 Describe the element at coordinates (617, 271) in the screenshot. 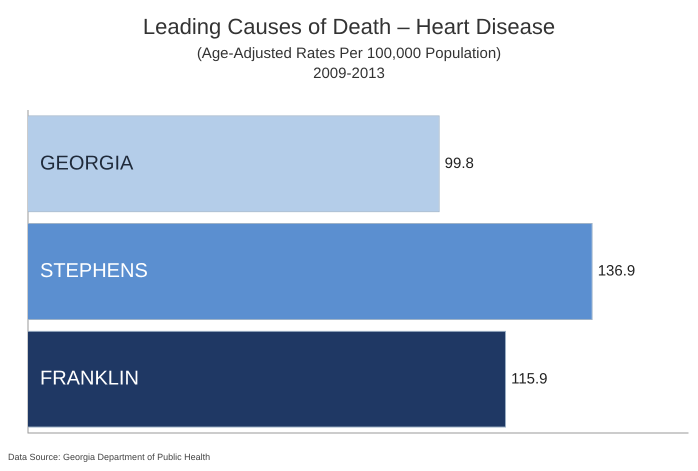

I see `data-label: 136.9` at that location.